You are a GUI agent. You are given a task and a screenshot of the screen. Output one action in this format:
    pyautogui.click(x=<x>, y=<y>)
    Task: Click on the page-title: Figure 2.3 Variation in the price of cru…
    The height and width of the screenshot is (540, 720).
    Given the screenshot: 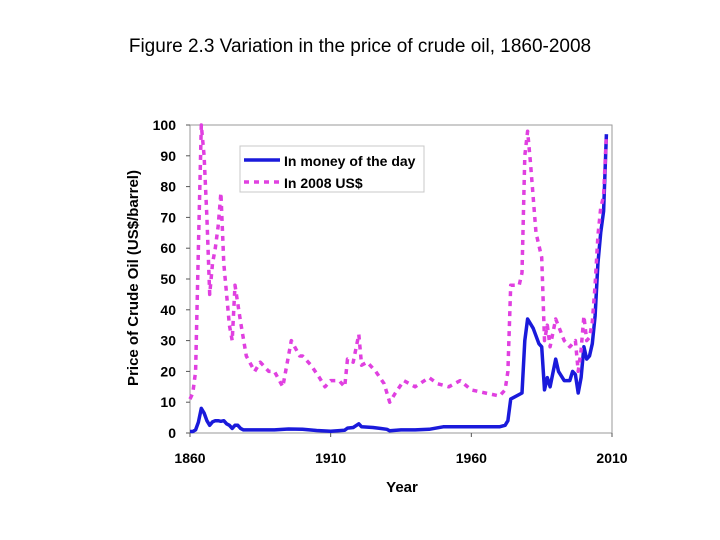 What is the action you would take?
    pyautogui.click(x=360, y=46)
    